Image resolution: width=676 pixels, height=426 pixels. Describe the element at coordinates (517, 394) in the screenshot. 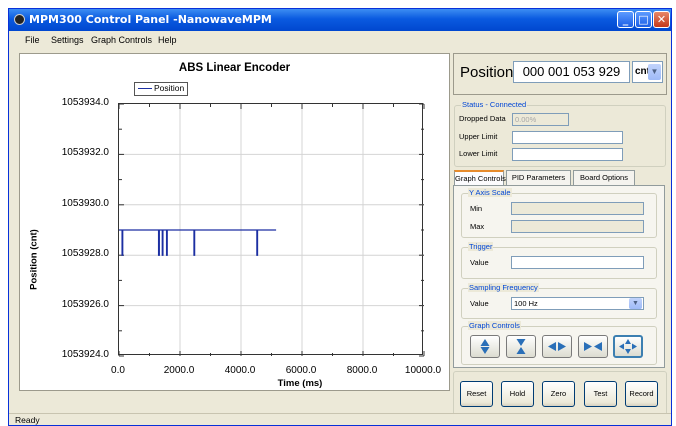

I see `hold-button: Hold` at that location.